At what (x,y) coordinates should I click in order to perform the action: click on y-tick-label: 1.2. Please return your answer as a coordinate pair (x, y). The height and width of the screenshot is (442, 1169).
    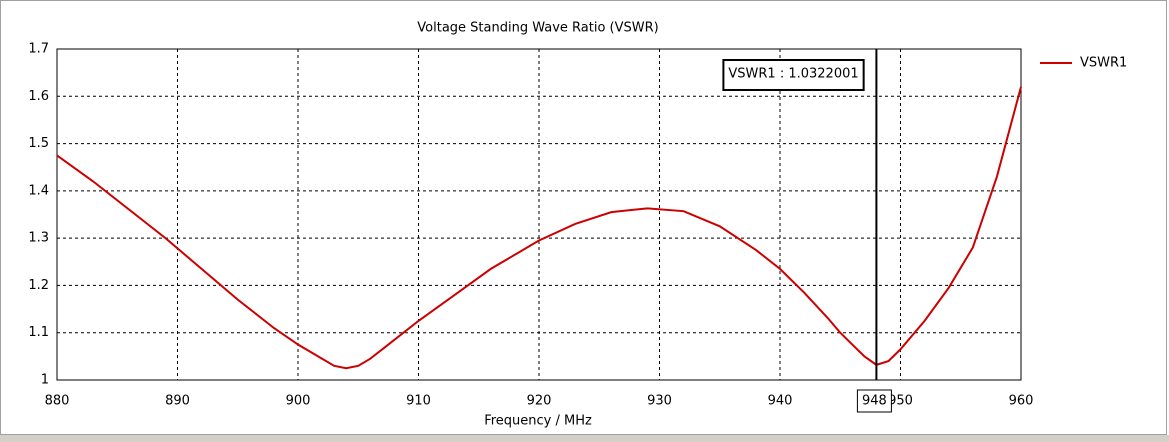
    Looking at the image, I should click on (38, 285).